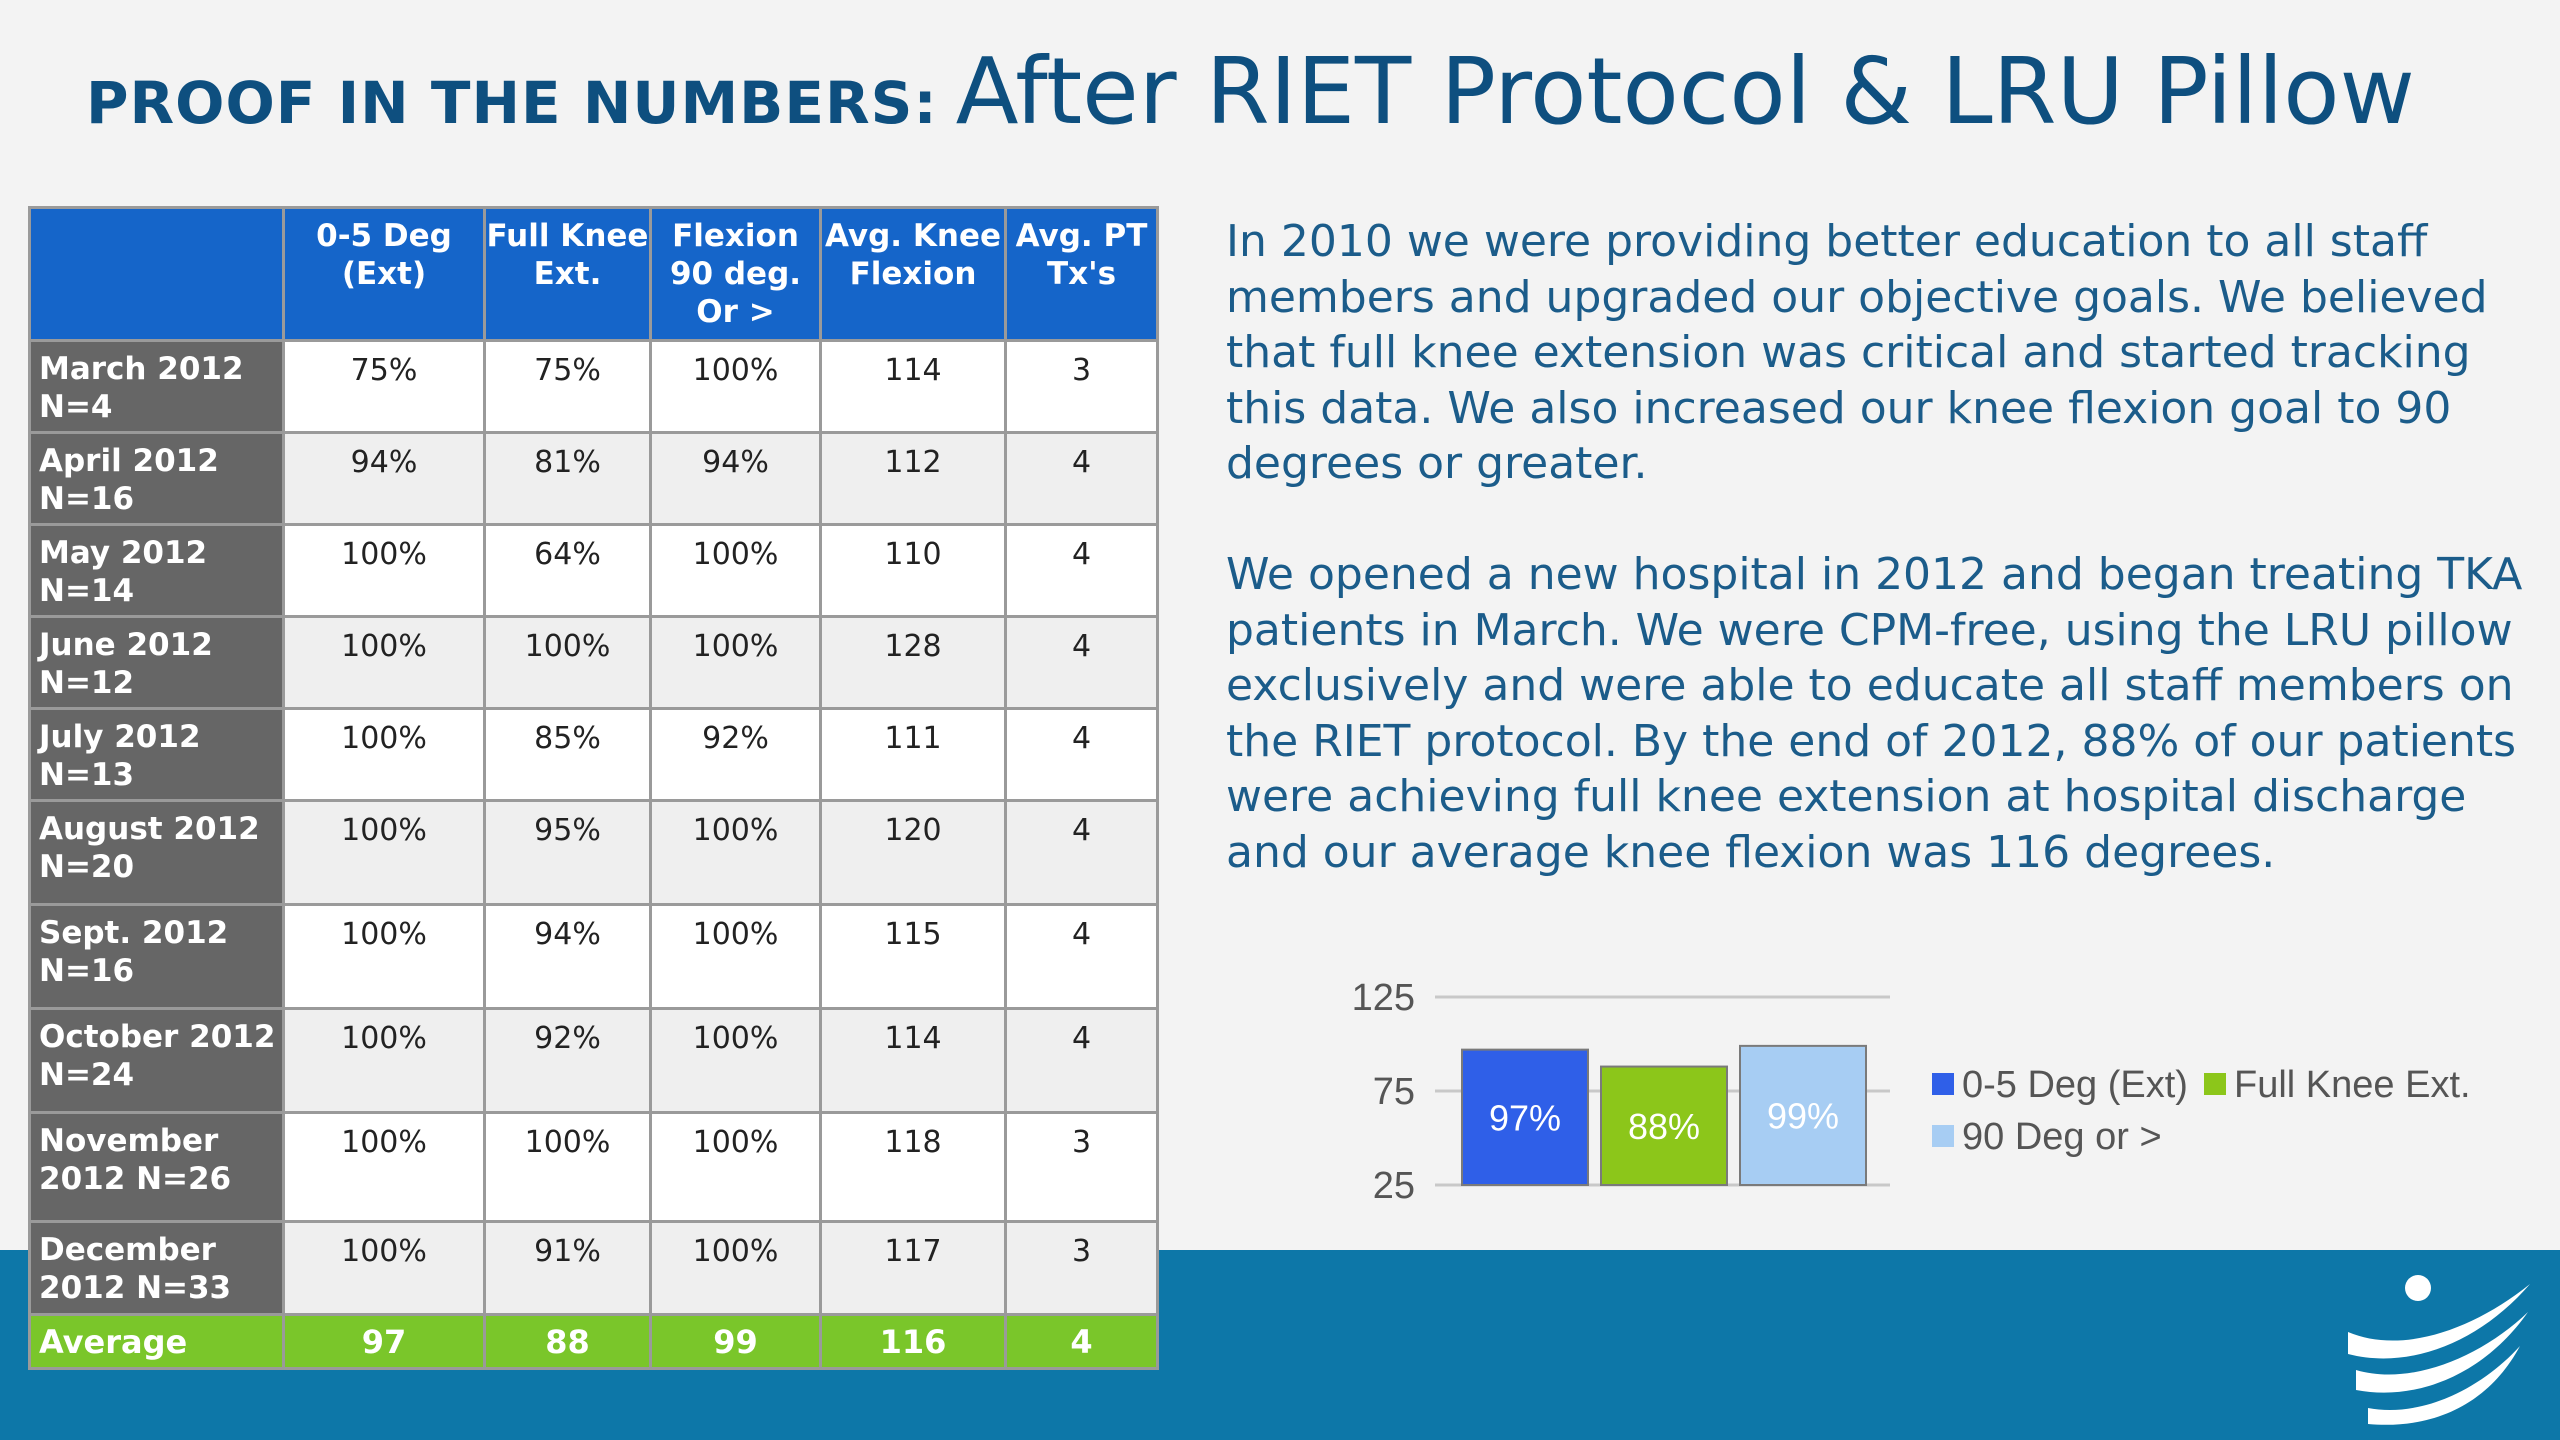 This screenshot has height=1440, width=2560. I want to click on table-row: August 2012 N=20 100% 95% 100% 120 4, so click(593, 852).